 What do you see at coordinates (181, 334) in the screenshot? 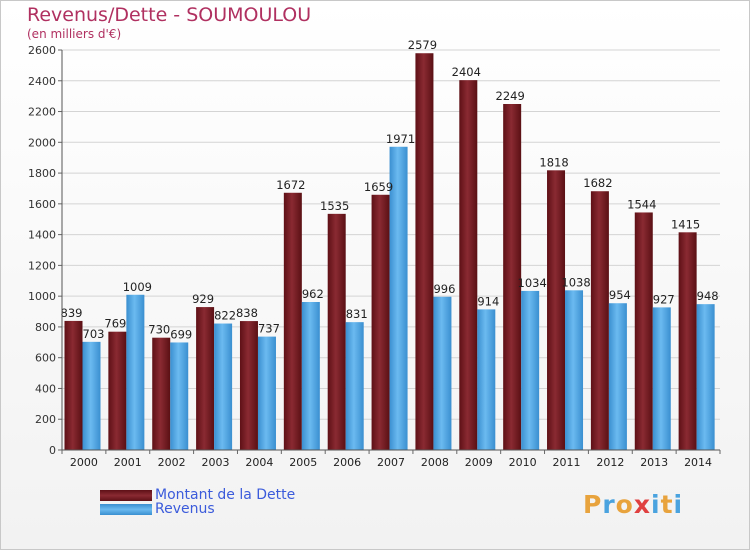
I see `data-label-revenus: 699` at bounding box center [181, 334].